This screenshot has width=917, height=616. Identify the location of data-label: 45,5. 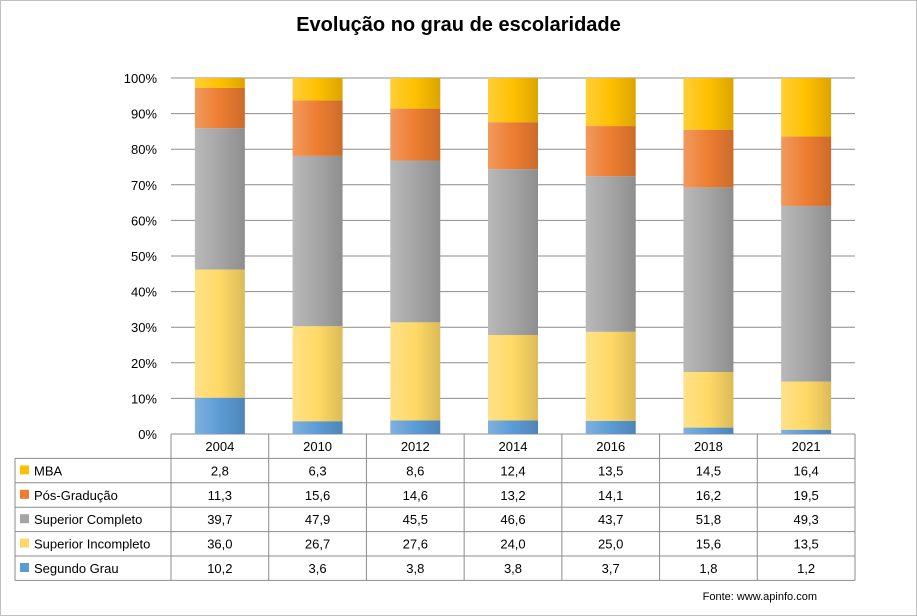
(415, 519).